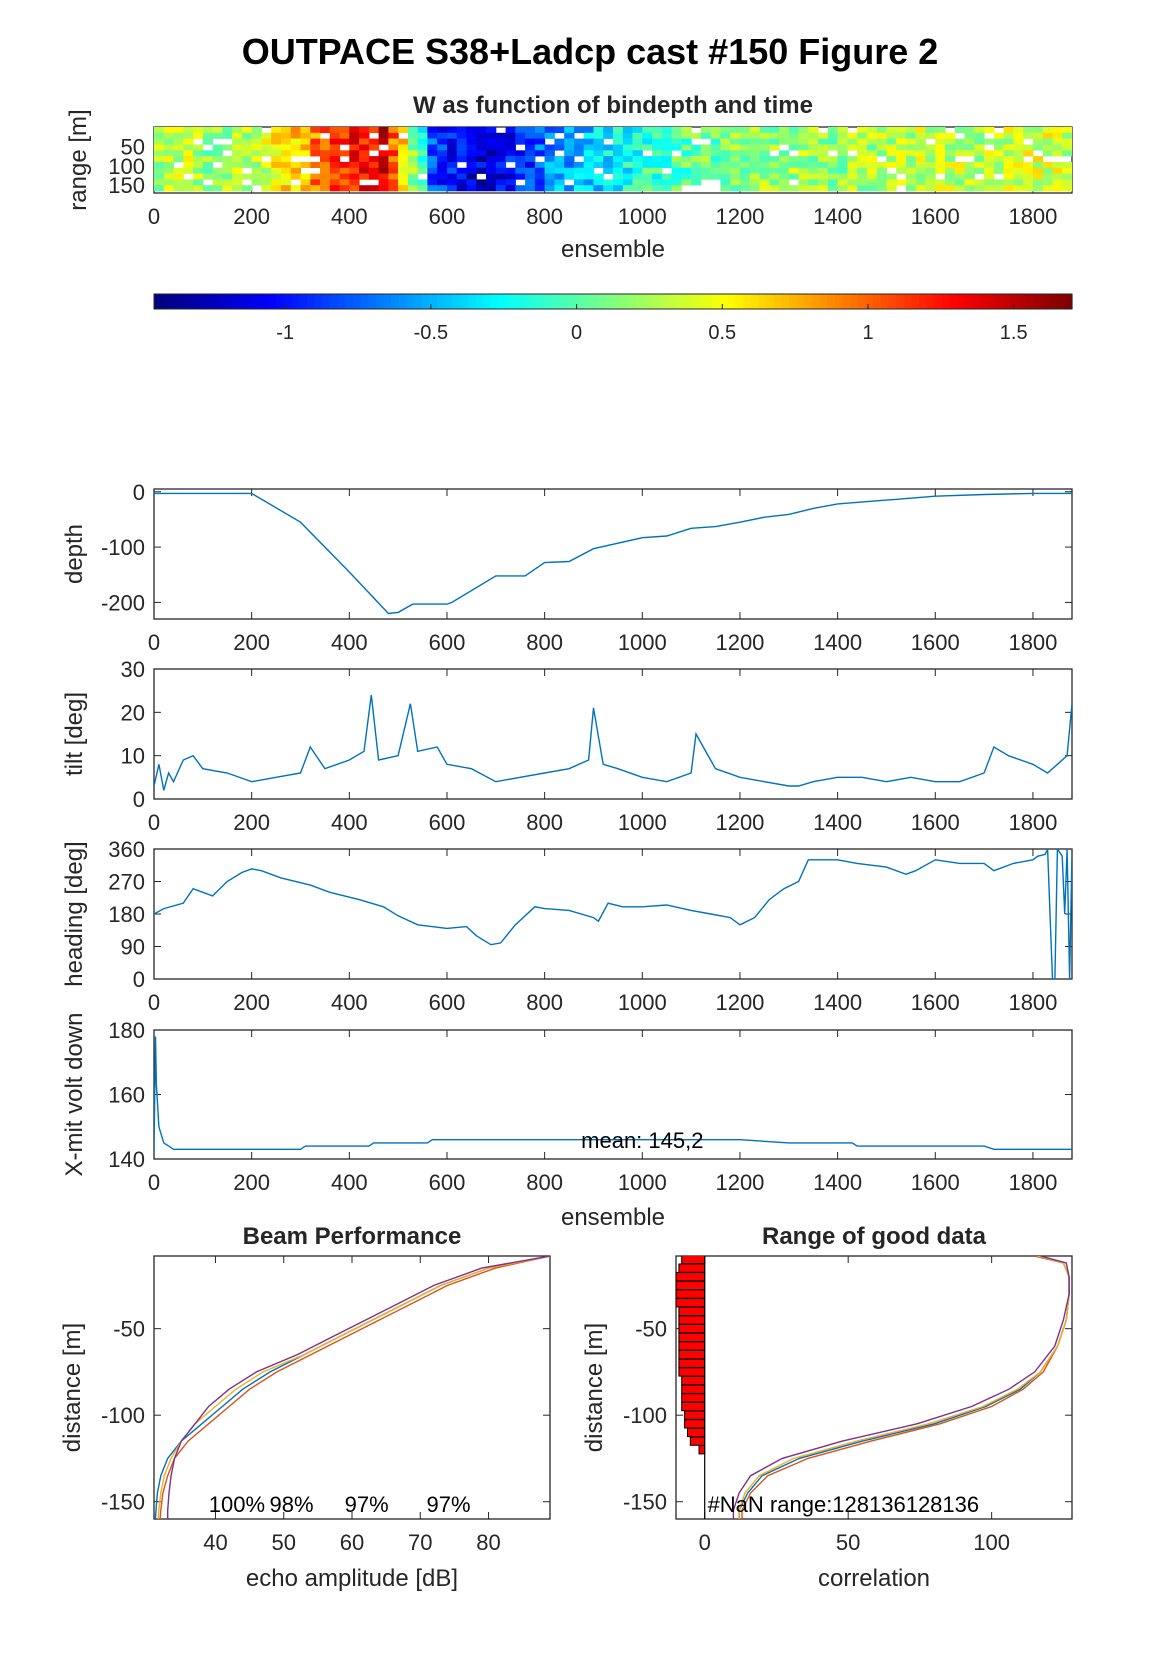 The image size is (1165, 1679). Describe the element at coordinates (488, 1542) in the screenshot. I see `x-tick-label: 80` at that location.